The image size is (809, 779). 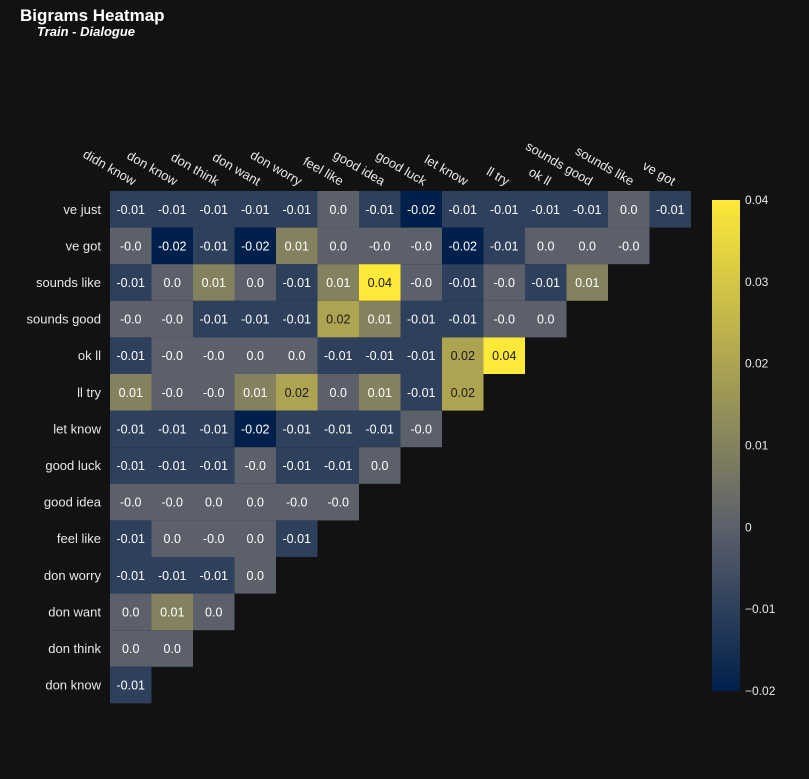 What do you see at coordinates (498, 176) in the screenshot?
I see `x-tick-label: ll try` at bounding box center [498, 176].